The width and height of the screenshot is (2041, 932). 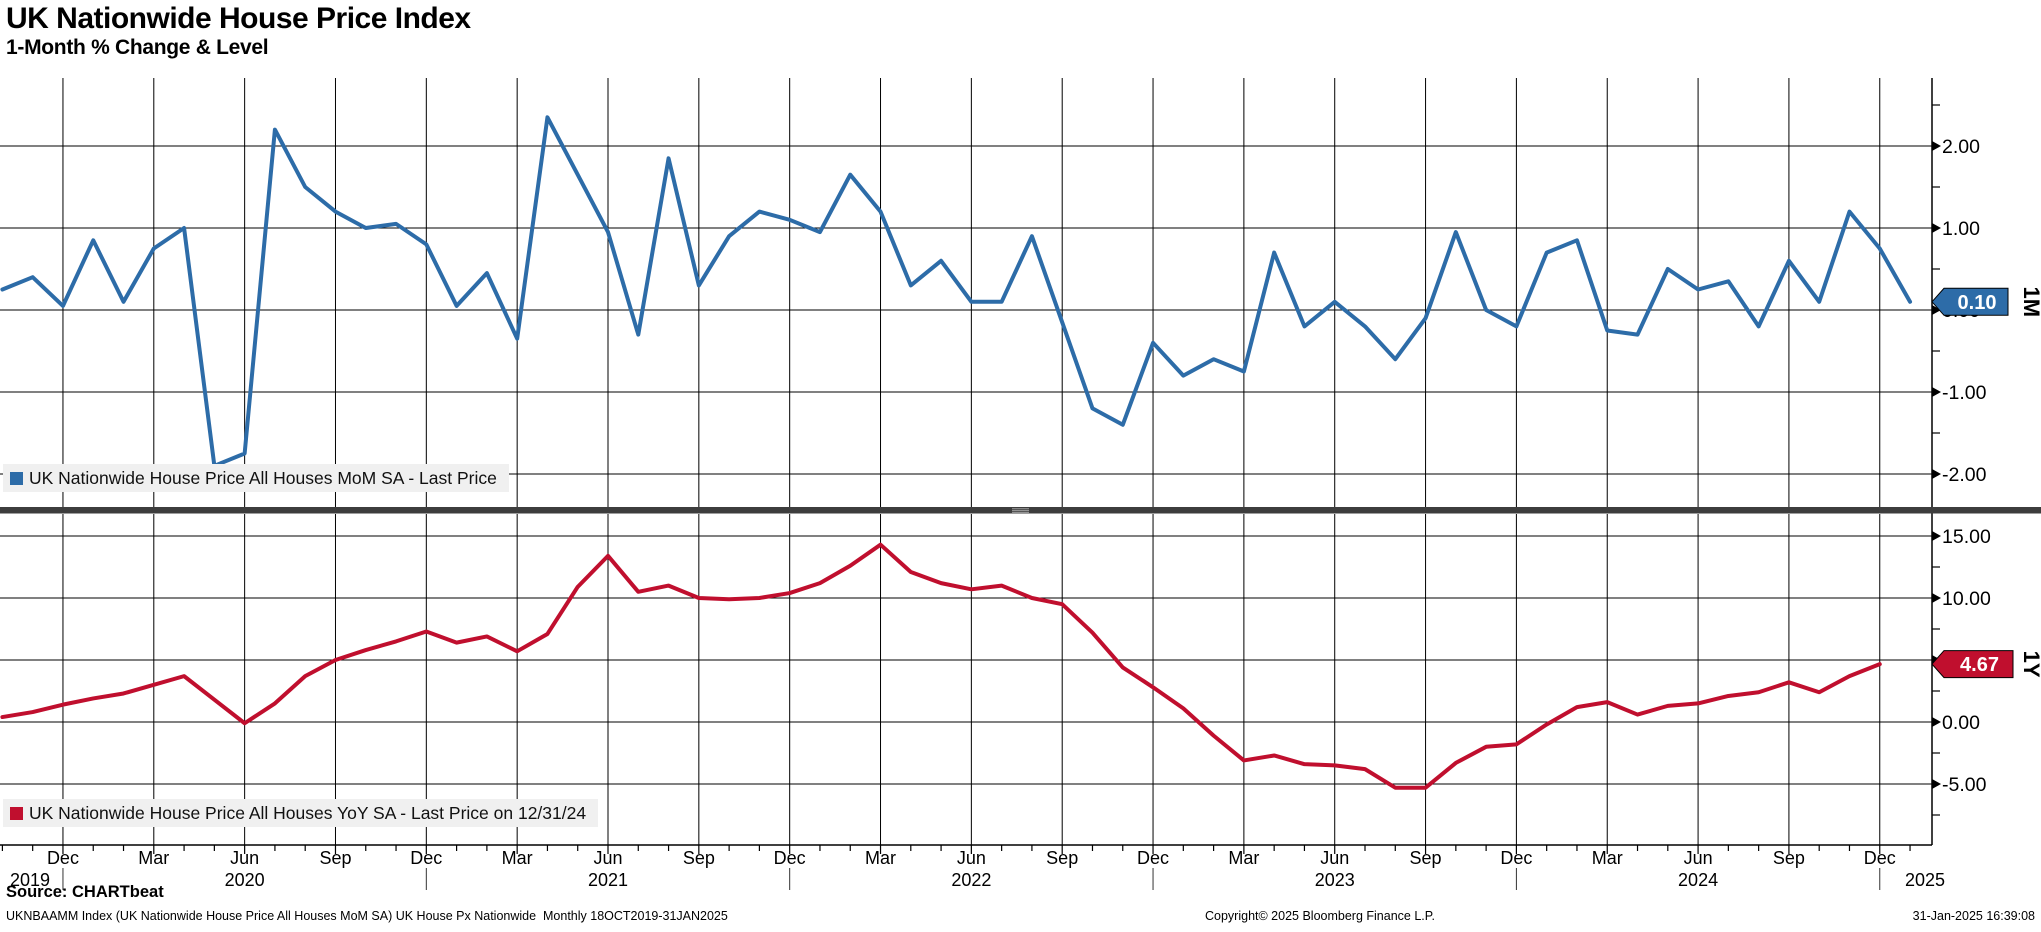 What do you see at coordinates (1961, 723) in the screenshot?
I see `y-axis-label: 0.00` at bounding box center [1961, 723].